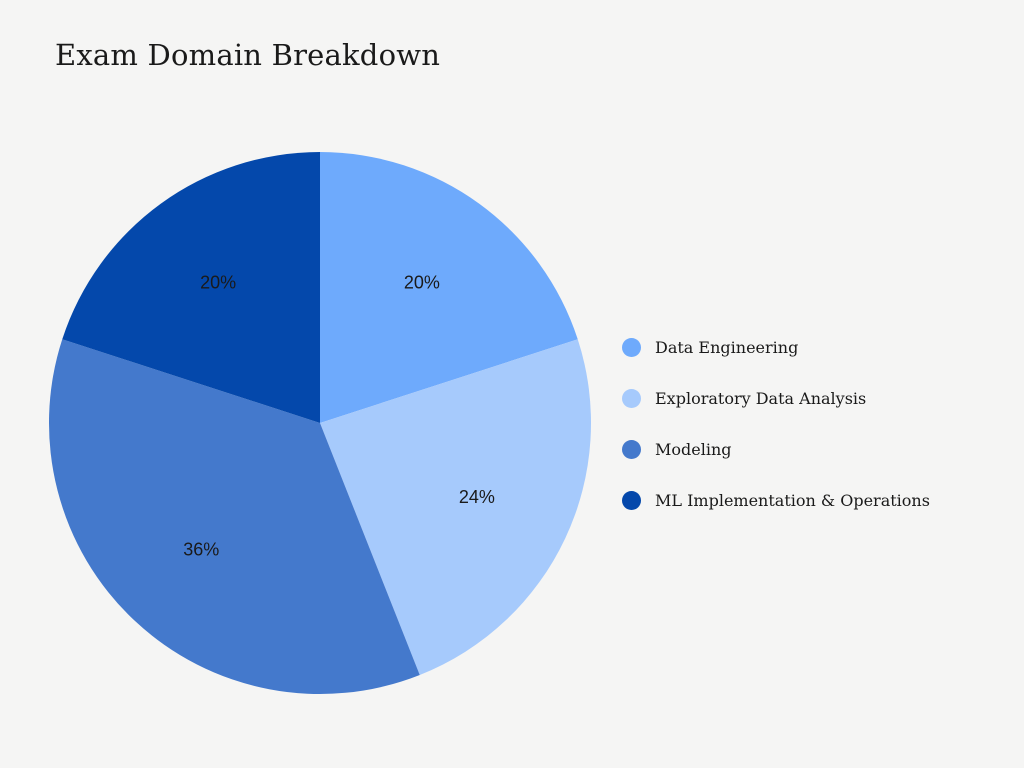  What do you see at coordinates (776, 449) in the screenshot?
I see `legend-item: Modeling` at bounding box center [776, 449].